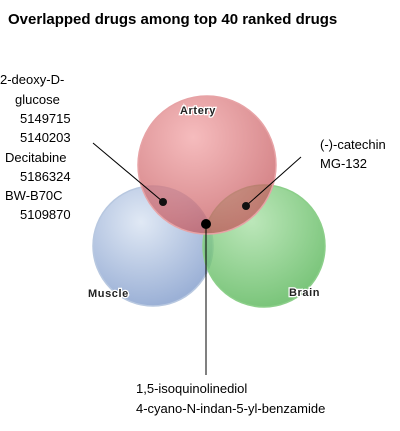  What do you see at coordinates (163, 202) in the screenshot?
I see `leader-dot-artery-muscle` at bounding box center [163, 202].